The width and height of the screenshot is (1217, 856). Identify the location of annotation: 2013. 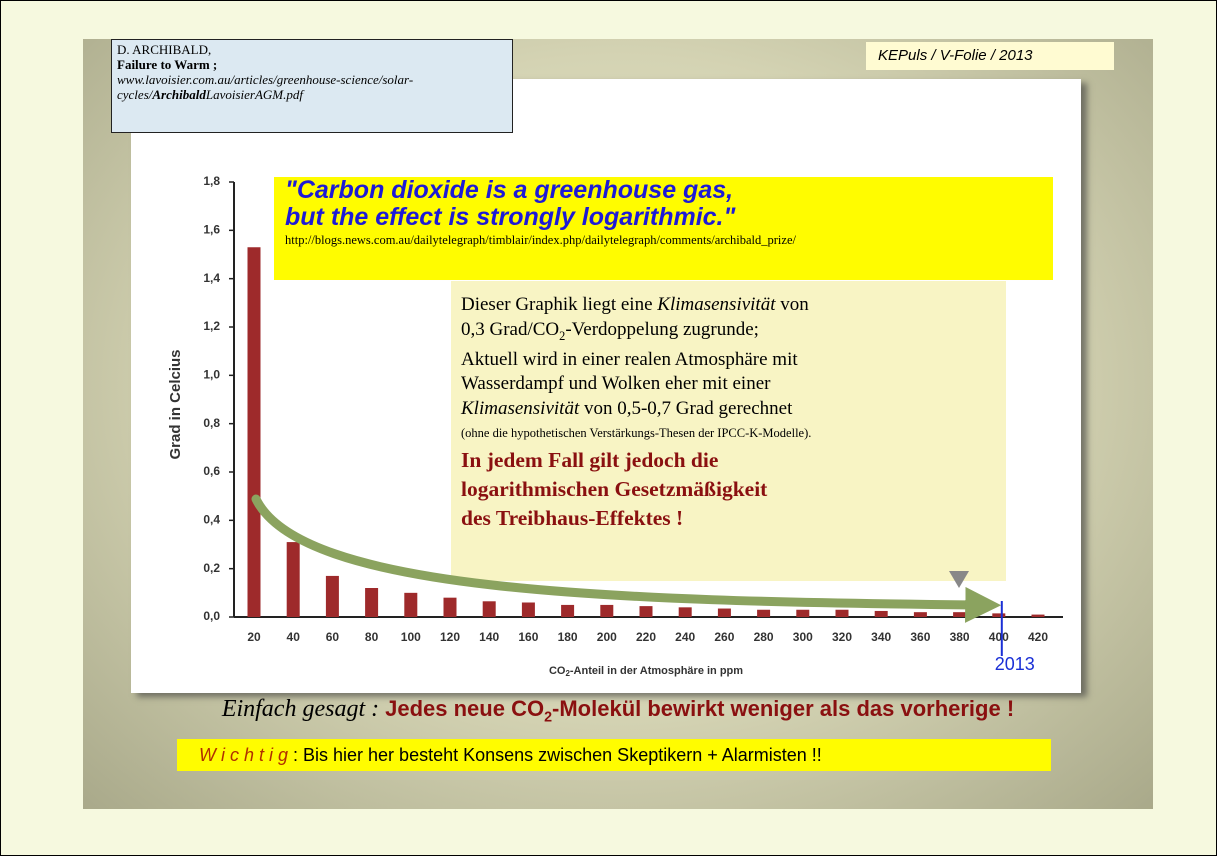
(1015, 664).